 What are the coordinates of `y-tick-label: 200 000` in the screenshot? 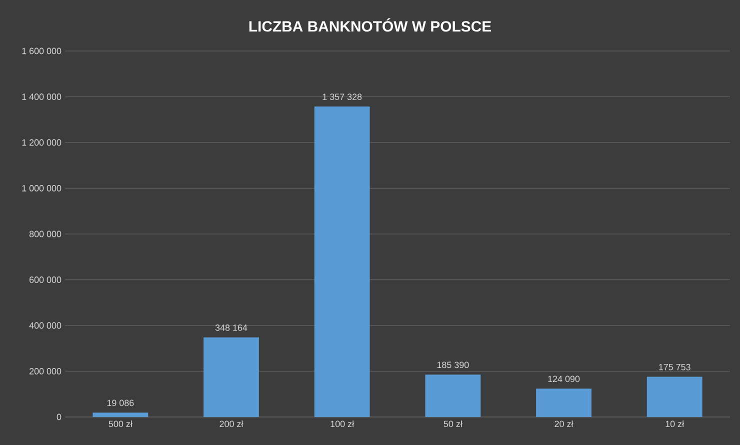 It's located at (46, 371).